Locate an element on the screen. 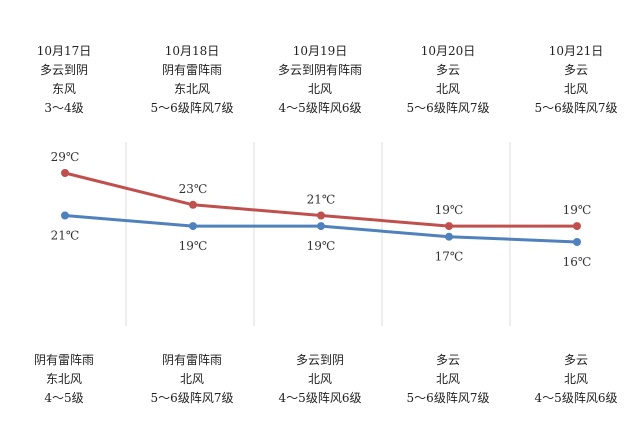 The image size is (640, 433). day-wind-level: 4～5级阵风6级 is located at coordinates (320, 108).